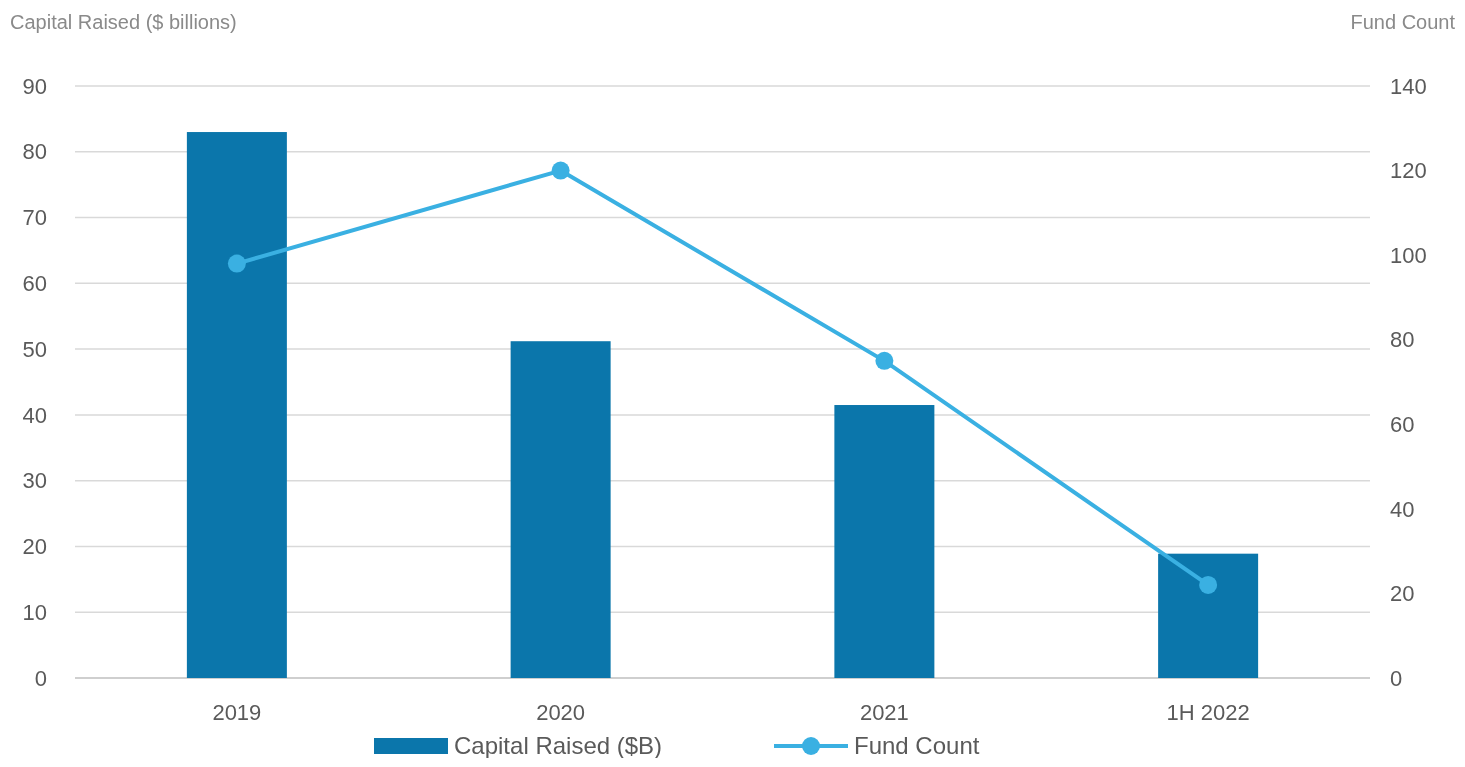 This screenshot has height=767, width=1465. What do you see at coordinates (917, 746) in the screenshot?
I see `legend-label: Fund Count` at bounding box center [917, 746].